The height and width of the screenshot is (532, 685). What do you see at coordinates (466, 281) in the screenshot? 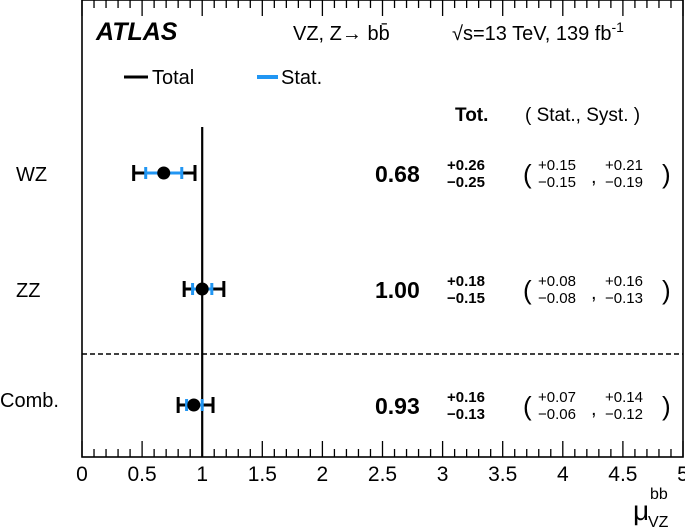
I see `total-uncertainty-up: +0.18` at bounding box center [466, 281].